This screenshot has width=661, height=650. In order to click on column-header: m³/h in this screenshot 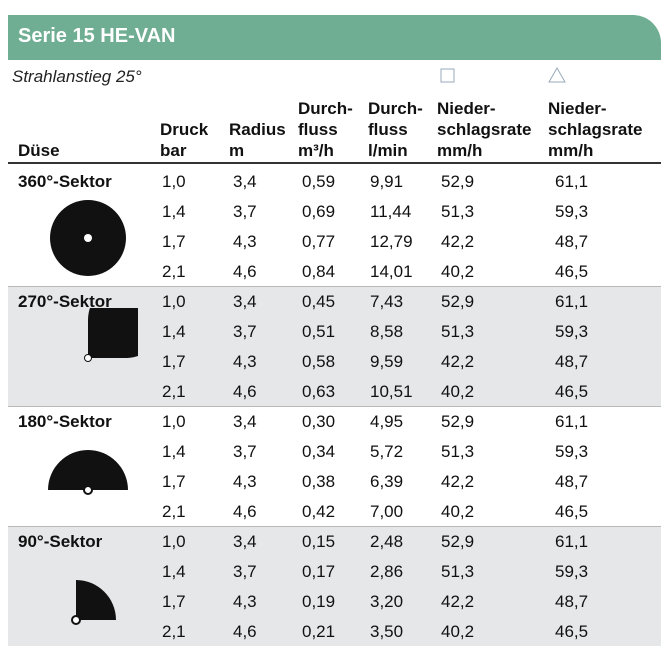, I will do `click(316, 150)`.